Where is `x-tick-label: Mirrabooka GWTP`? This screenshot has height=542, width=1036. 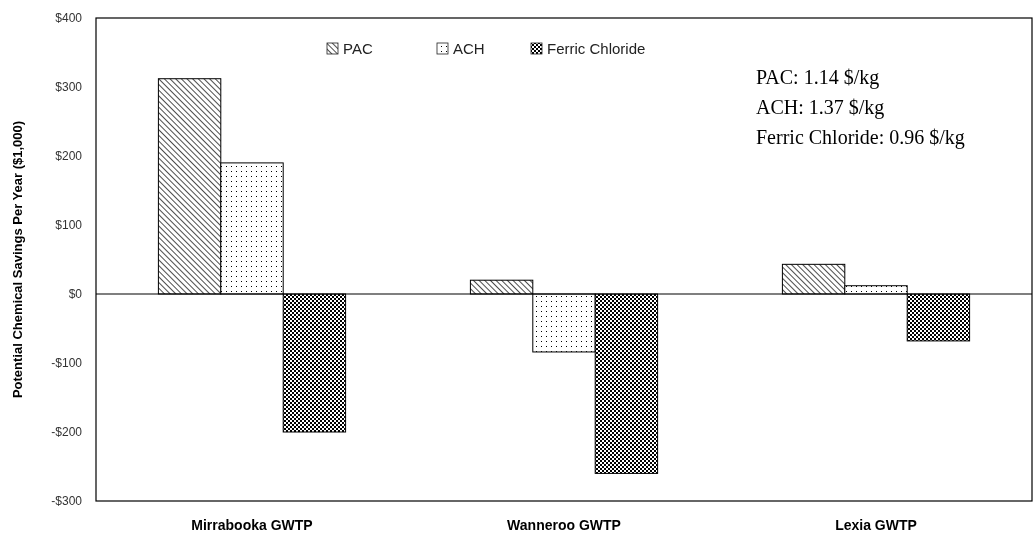 x-tick-label: Mirrabooka GWTP is located at coordinates (252, 525).